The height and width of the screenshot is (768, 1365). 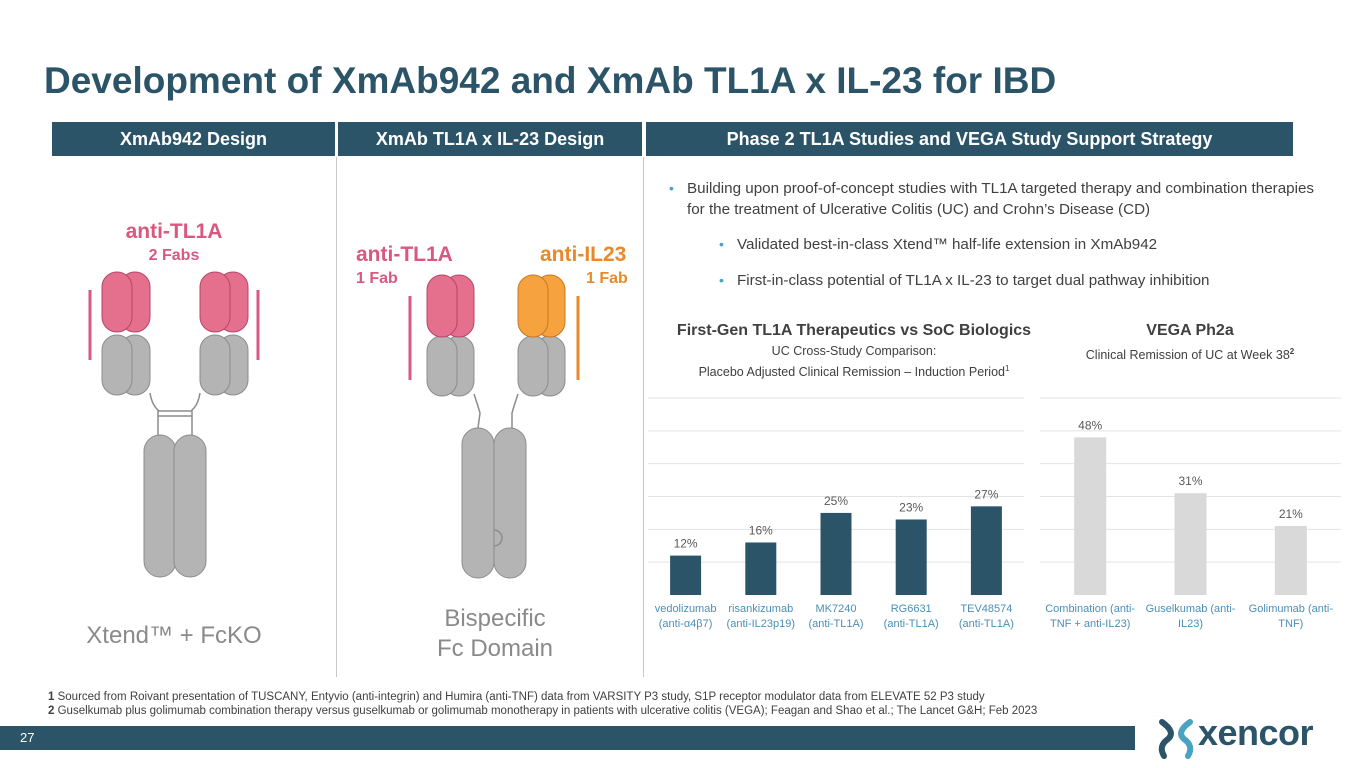 I want to click on chart2-subtitle: Clinical Remission of UC at Week 382, so click(x=1190, y=353).